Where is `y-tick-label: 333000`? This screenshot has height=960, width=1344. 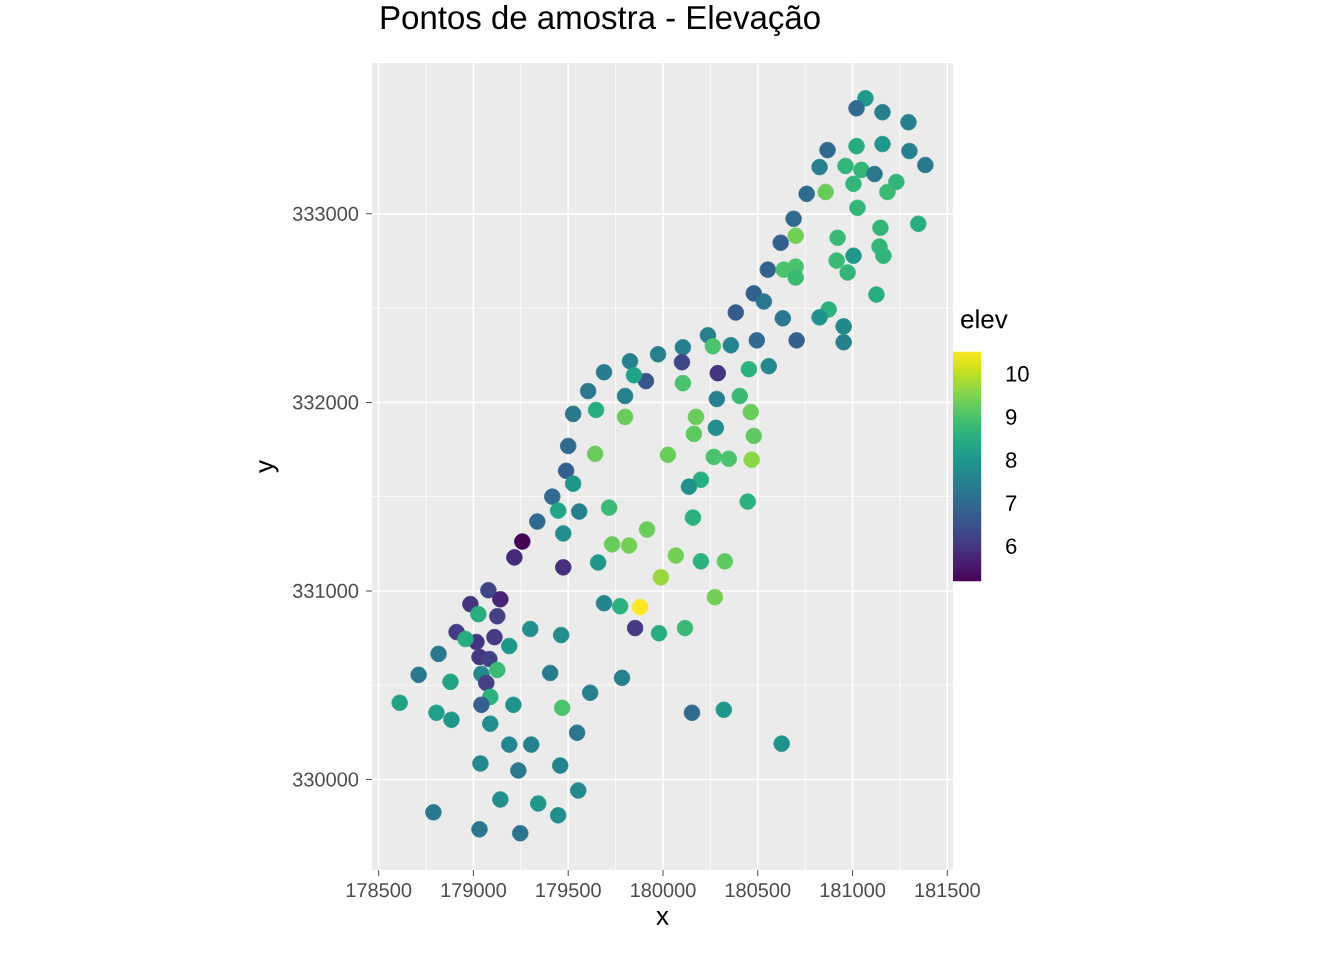 y-tick-label: 333000 is located at coordinates (325, 213).